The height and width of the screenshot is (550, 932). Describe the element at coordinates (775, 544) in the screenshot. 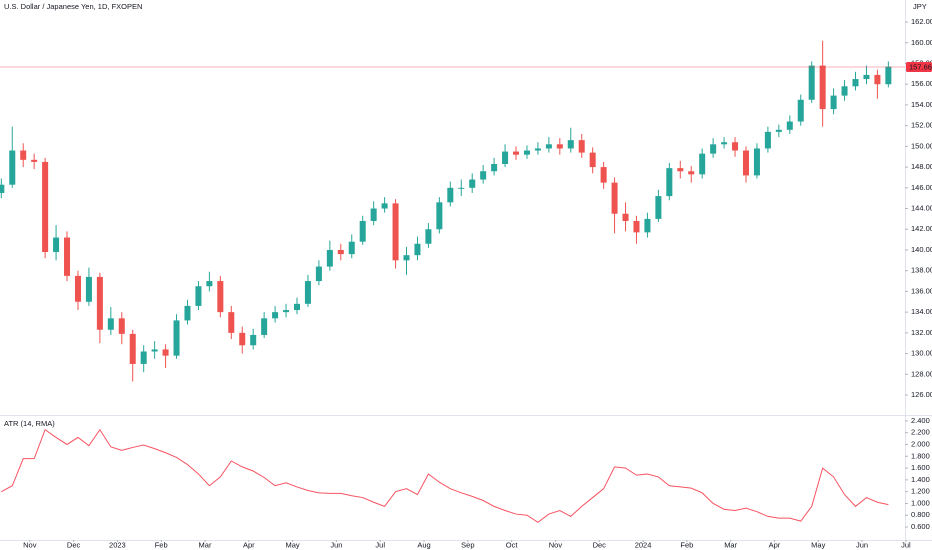

I see `x-tick-label: Apr` at that location.